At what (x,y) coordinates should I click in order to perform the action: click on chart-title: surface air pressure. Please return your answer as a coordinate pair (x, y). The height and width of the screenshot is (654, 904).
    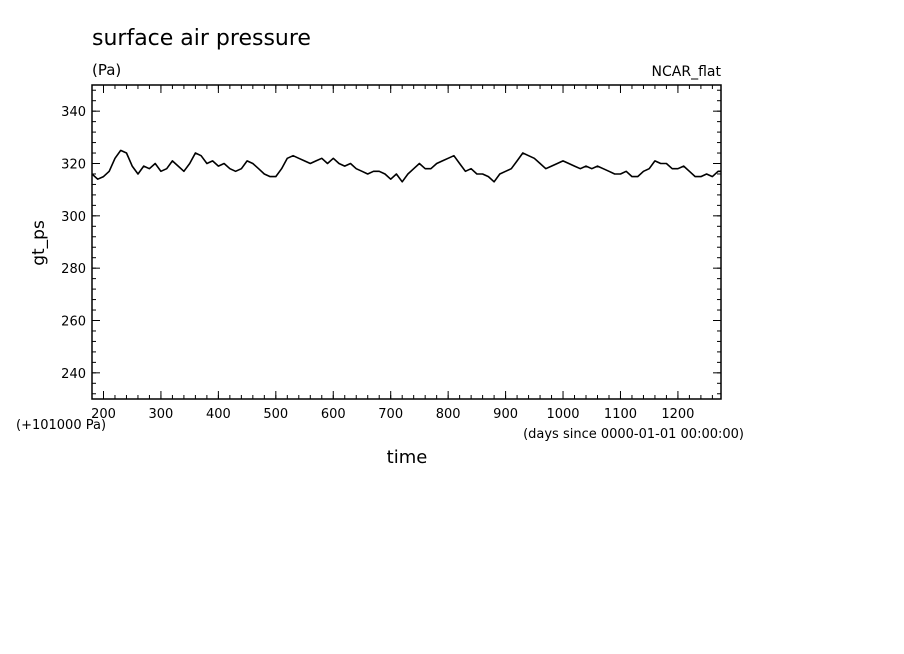
    Looking at the image, I should click on (201, 38).